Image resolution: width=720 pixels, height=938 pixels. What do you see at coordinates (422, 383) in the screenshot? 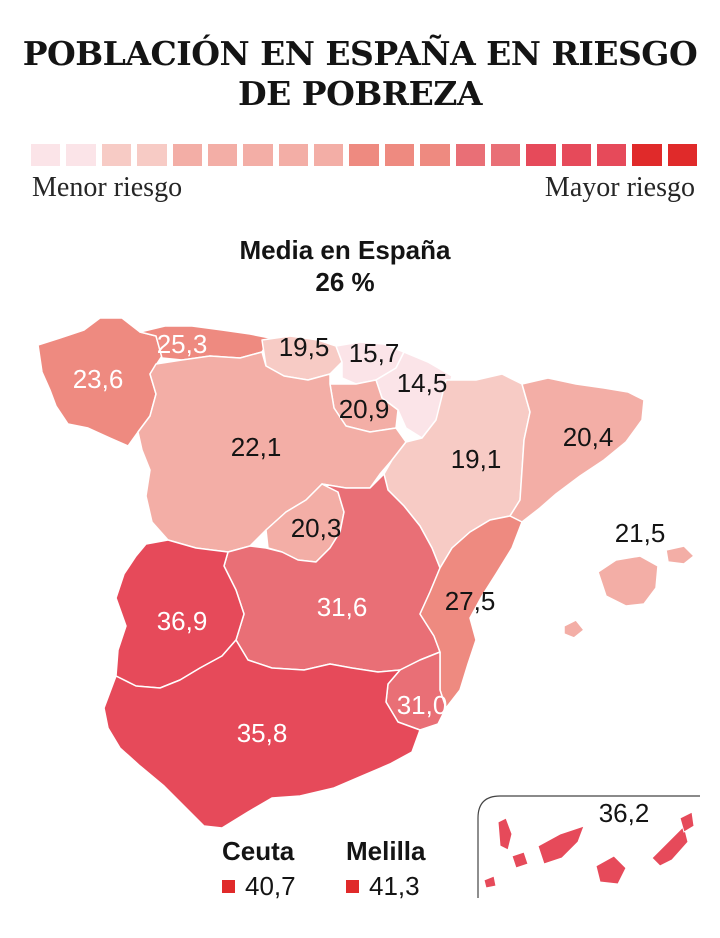
I see `label-navarra: 14,5` at bounding box center [422, 383].